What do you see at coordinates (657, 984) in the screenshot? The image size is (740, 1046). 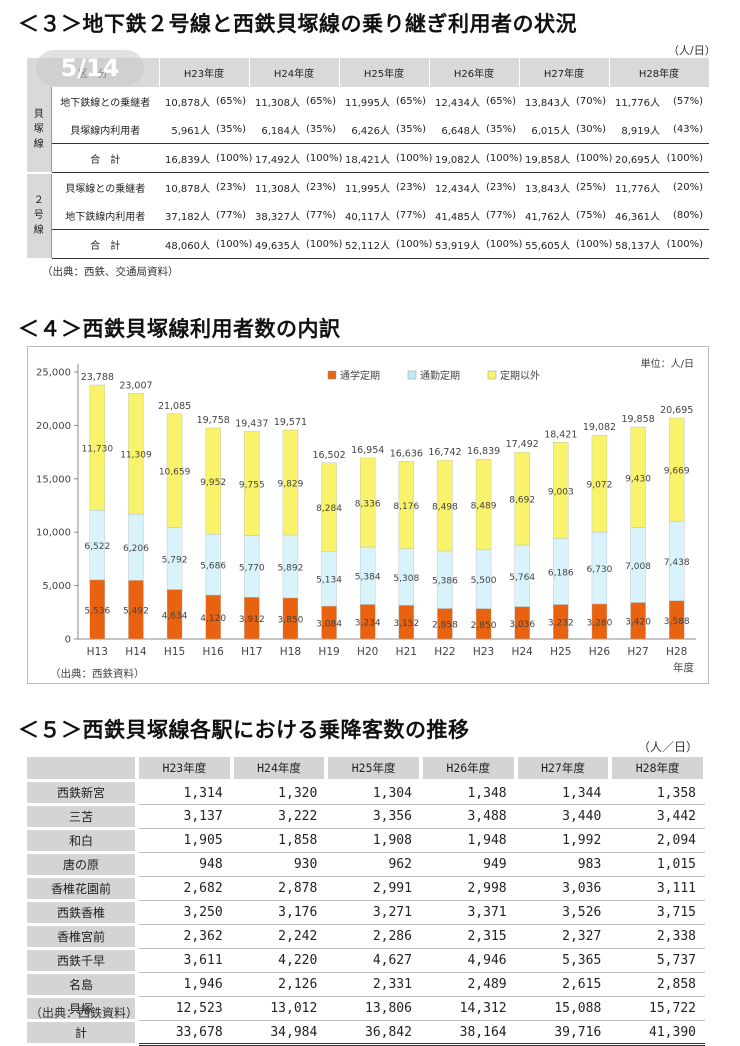 I see `ridership-cell: 2,858` at bounding box center [657, 984].